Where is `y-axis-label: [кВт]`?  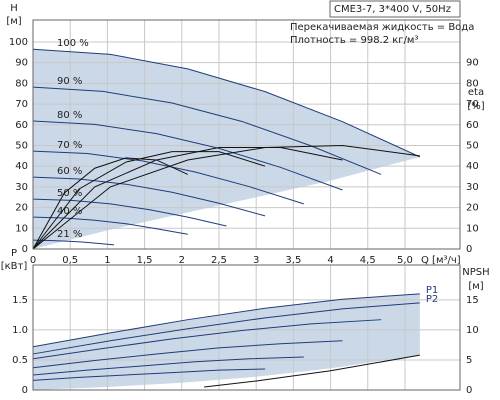
y-axis-label: [кВт] is located at coordinates (14, 266).